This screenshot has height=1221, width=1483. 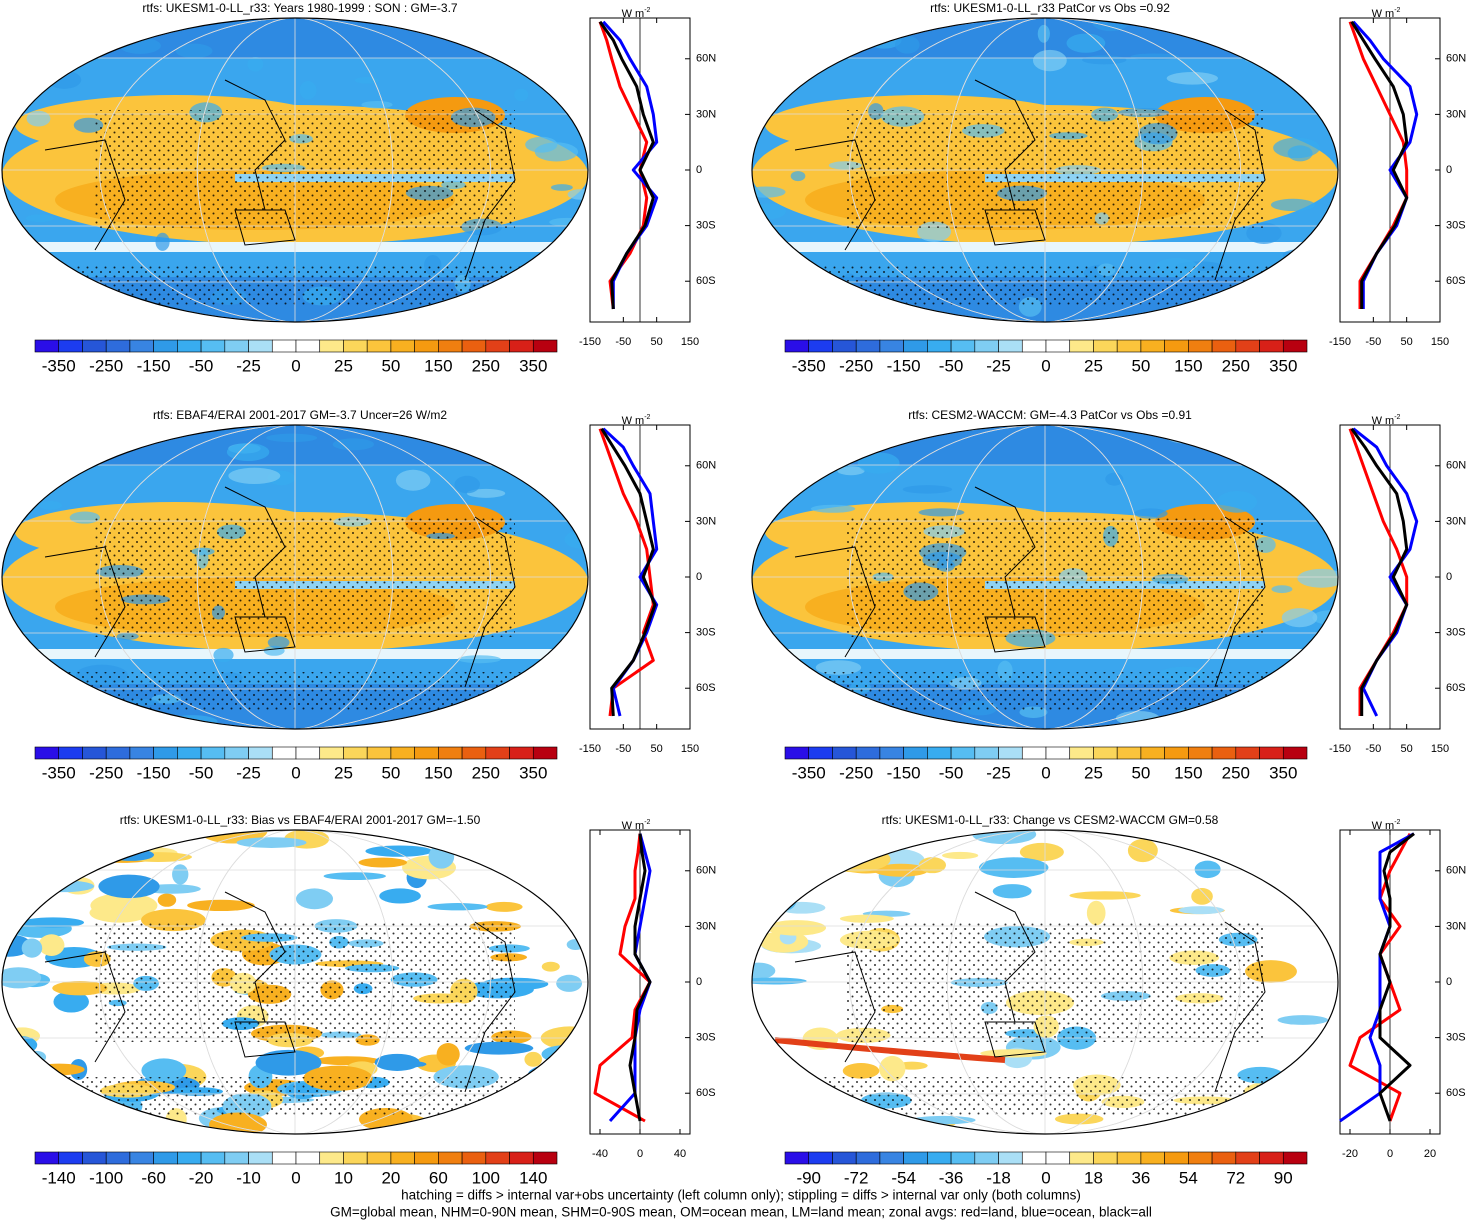 What do you see at coordinates (1456, 466) in the screenshot?
I see `y-tick-label: 60N` at bounding box center [1456, 466].